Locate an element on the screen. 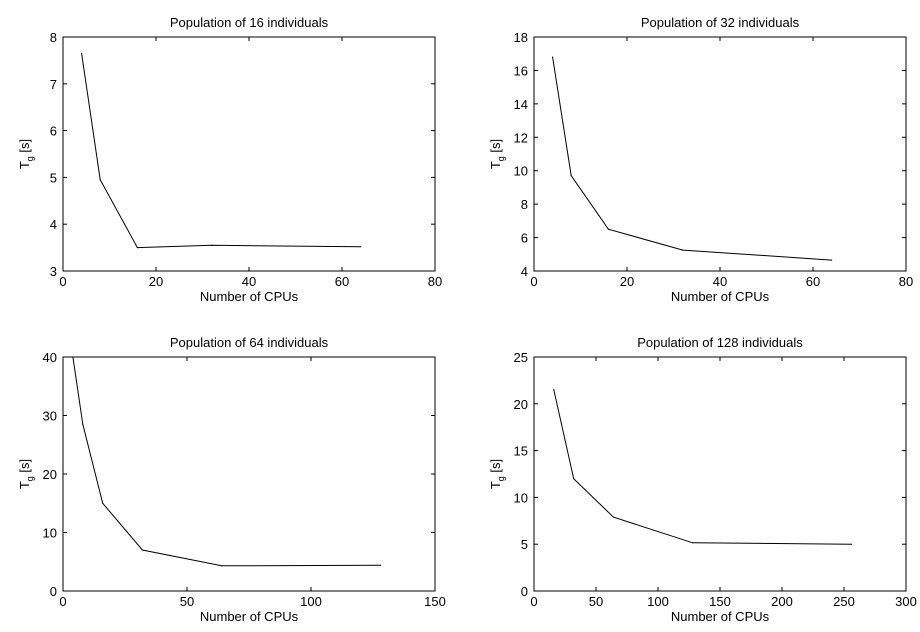  chart-title: Population of 64 individuals is located at coordinates (249, 342).